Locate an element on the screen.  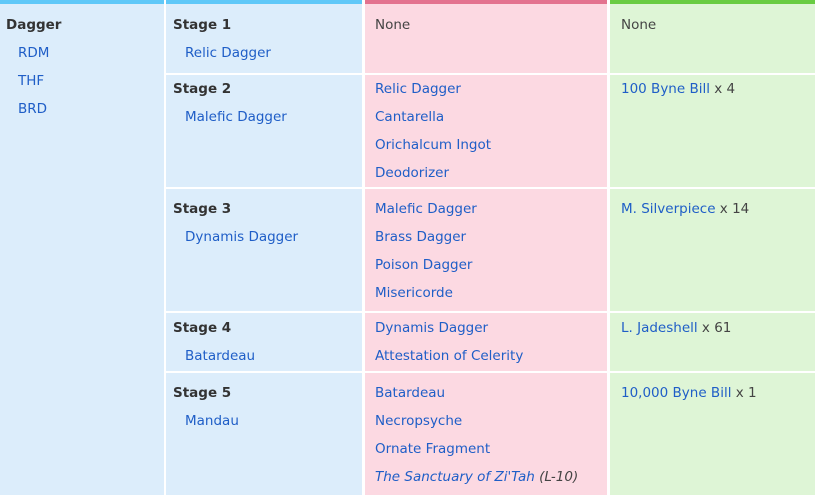
stage-label: Stage 2 is located at coordinates (202, 89).